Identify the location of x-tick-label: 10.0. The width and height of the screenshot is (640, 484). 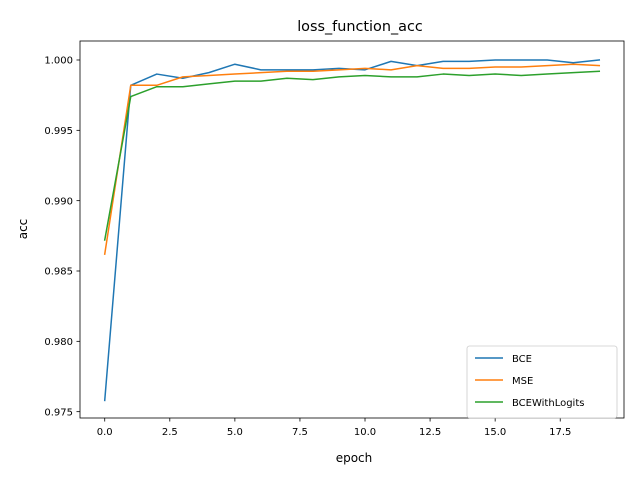
(365, 432).